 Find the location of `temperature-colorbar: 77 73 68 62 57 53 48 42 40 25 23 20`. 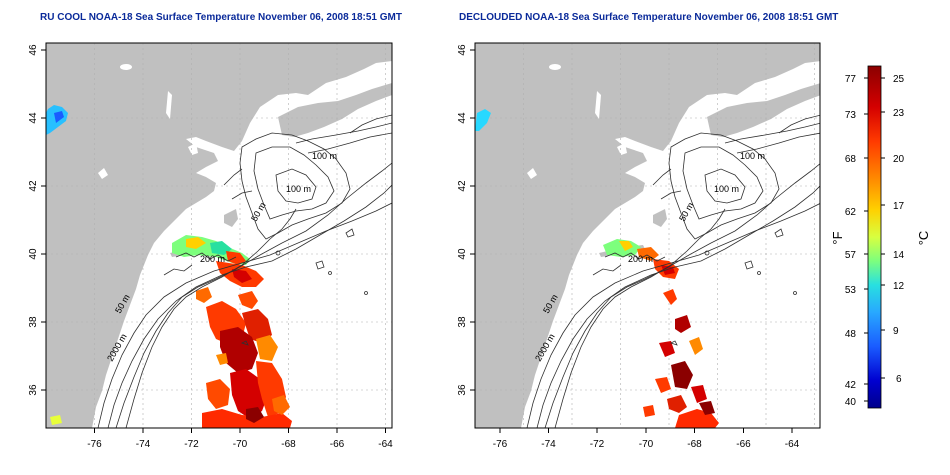

temperature-colorbar: 77 73 68 62 57 53 48 42 40 25 23 20 is located at coordinates (880, 237).